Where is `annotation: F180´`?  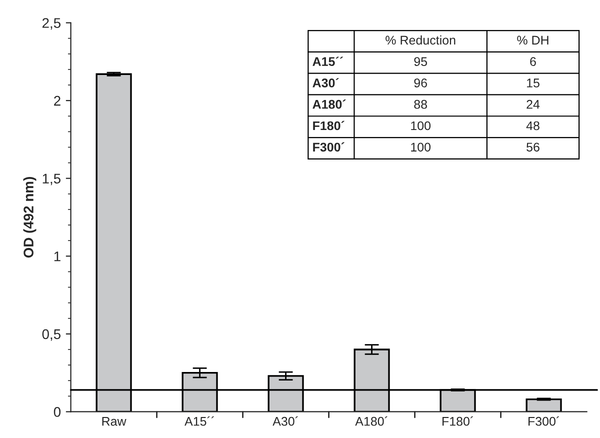 annotation: F180´ is located at coordinates (328, 125).